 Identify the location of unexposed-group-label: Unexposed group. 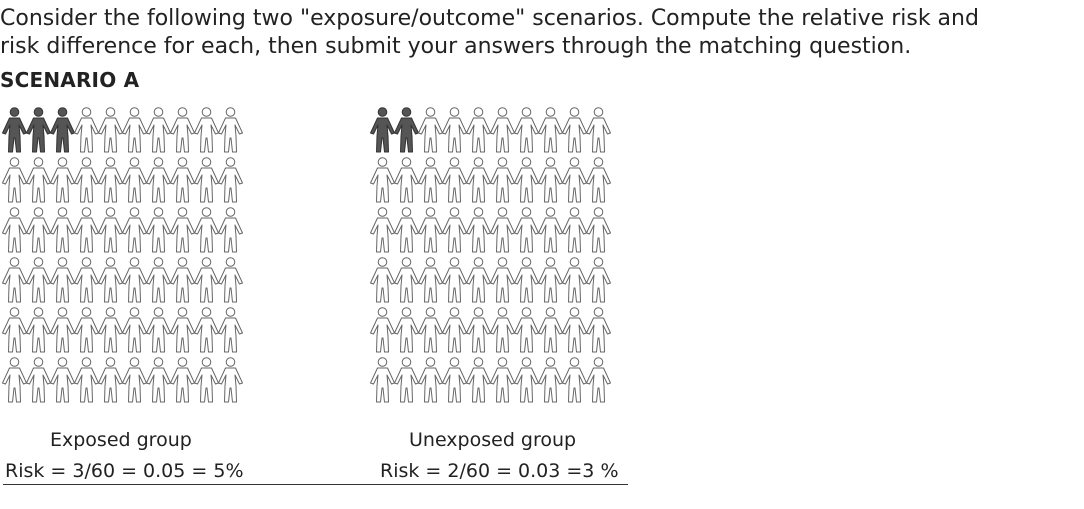
(493, 440).